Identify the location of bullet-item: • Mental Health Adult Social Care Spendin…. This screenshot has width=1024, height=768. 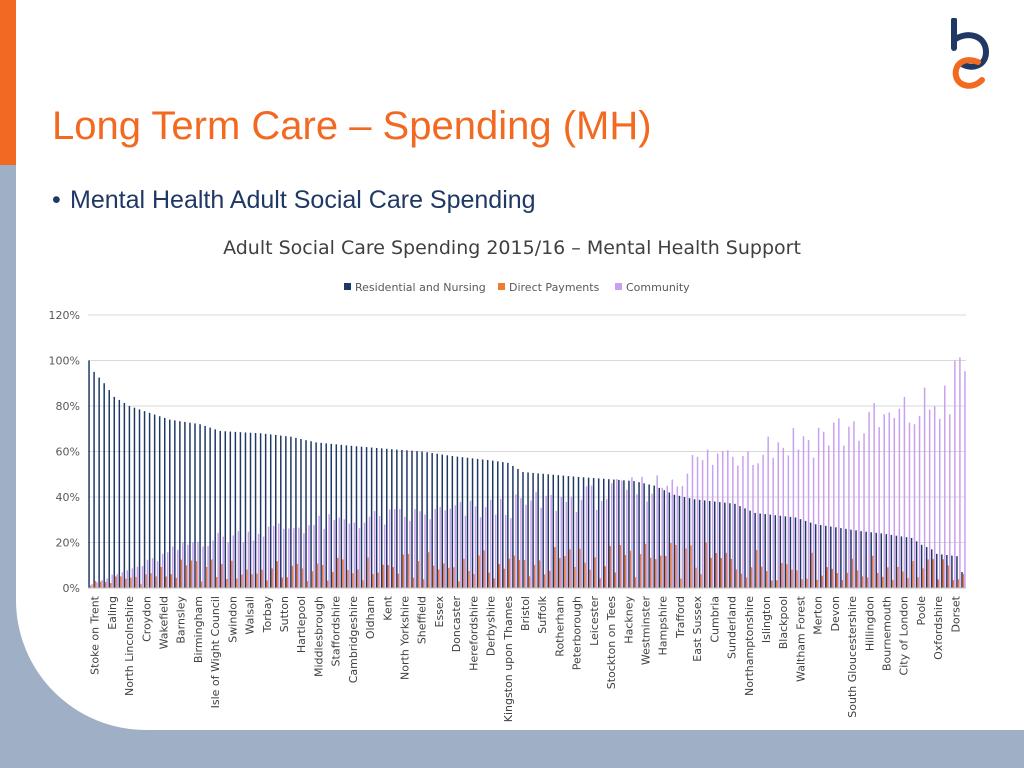
(294, 200).